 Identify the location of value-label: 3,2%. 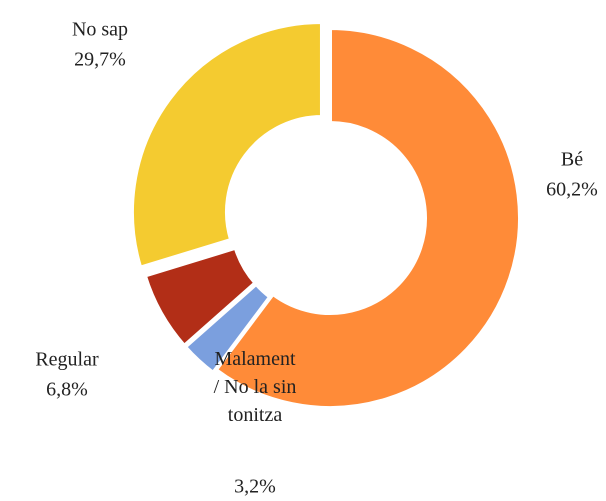
(255, 487).